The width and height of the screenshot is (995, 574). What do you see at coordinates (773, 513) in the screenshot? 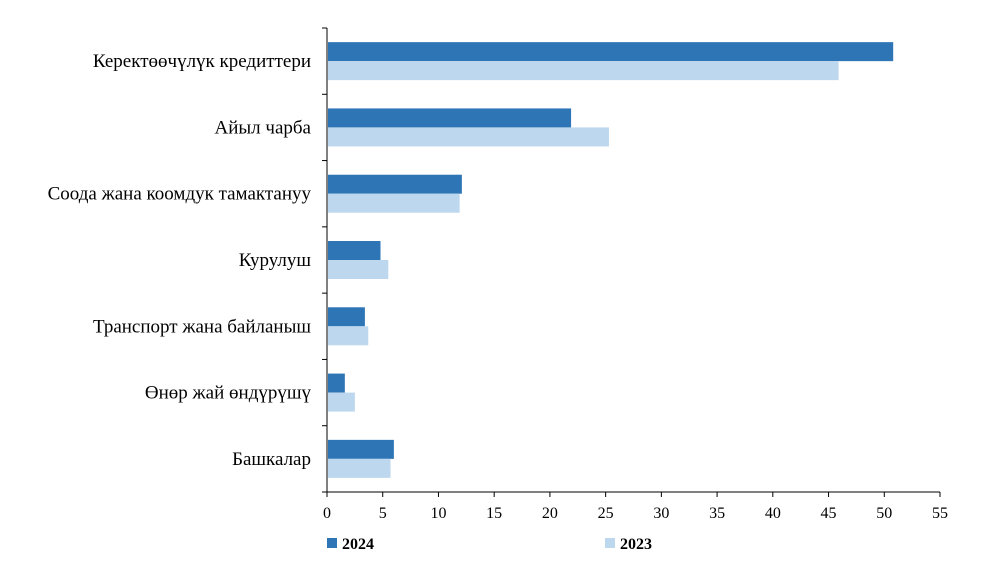
I see `x-tick-label: 40` at bounding box center [773, 513].